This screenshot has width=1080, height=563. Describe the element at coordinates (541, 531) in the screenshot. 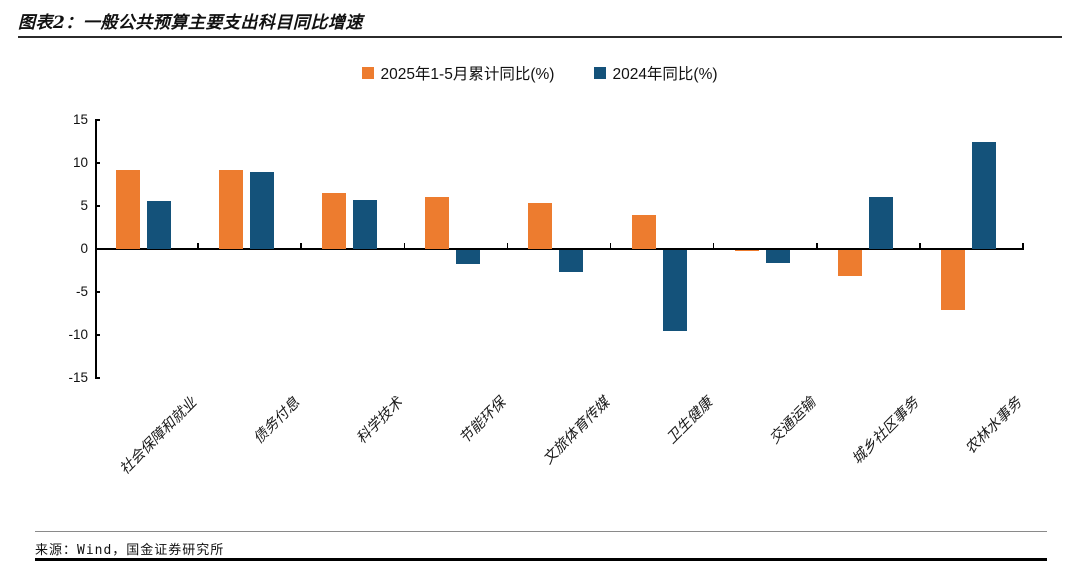

I see `footer-divider` at that location.